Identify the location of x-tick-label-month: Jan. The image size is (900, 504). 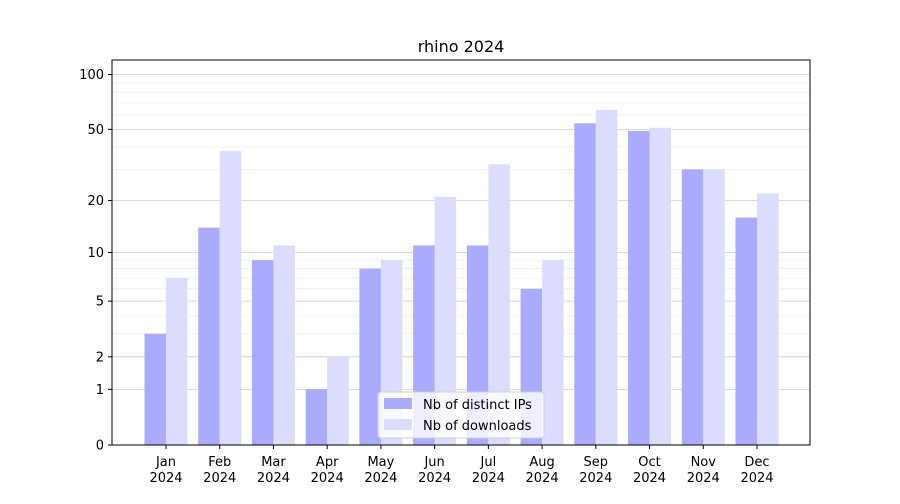
(165, 462).